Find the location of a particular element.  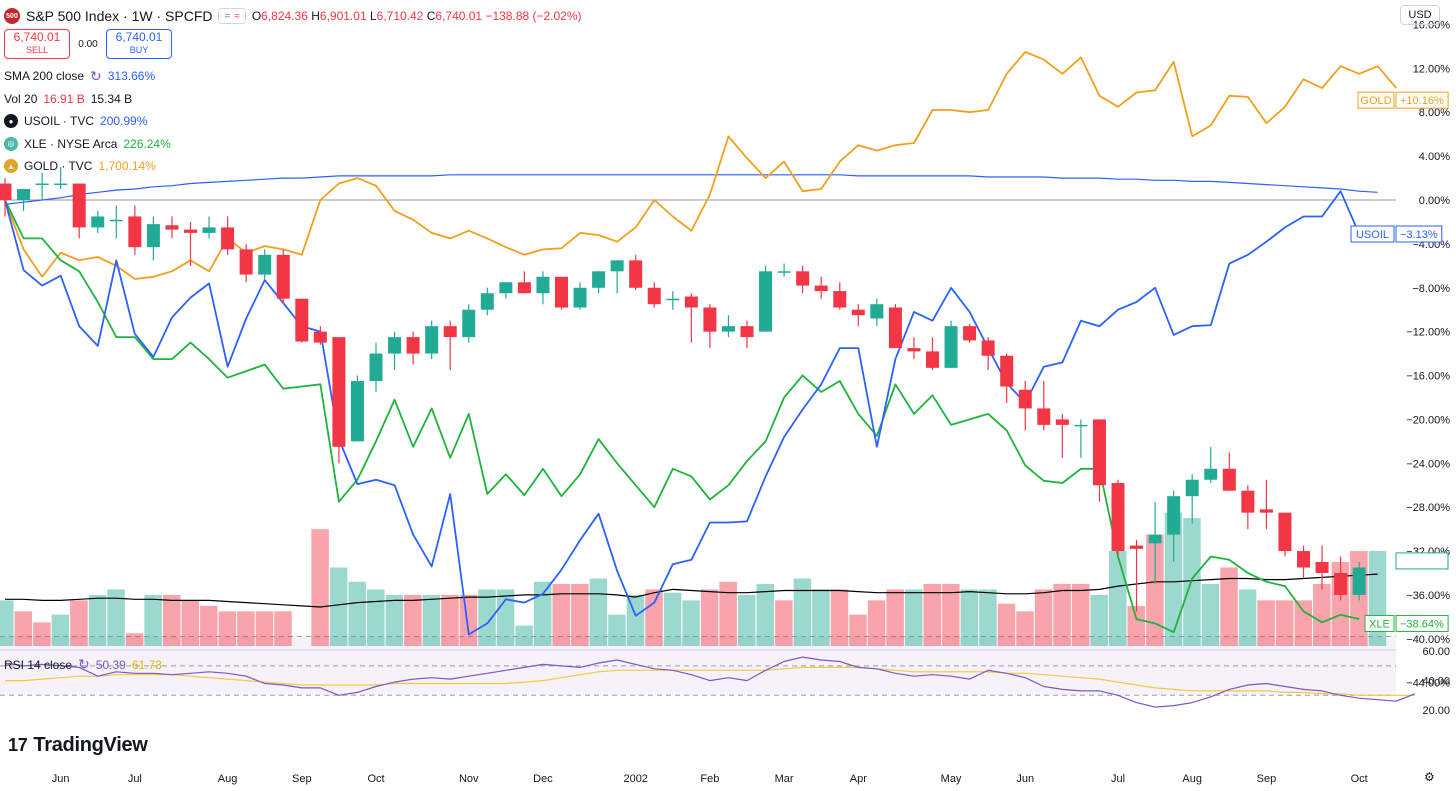

price-value-tag is located at coordinates (1422, 561).